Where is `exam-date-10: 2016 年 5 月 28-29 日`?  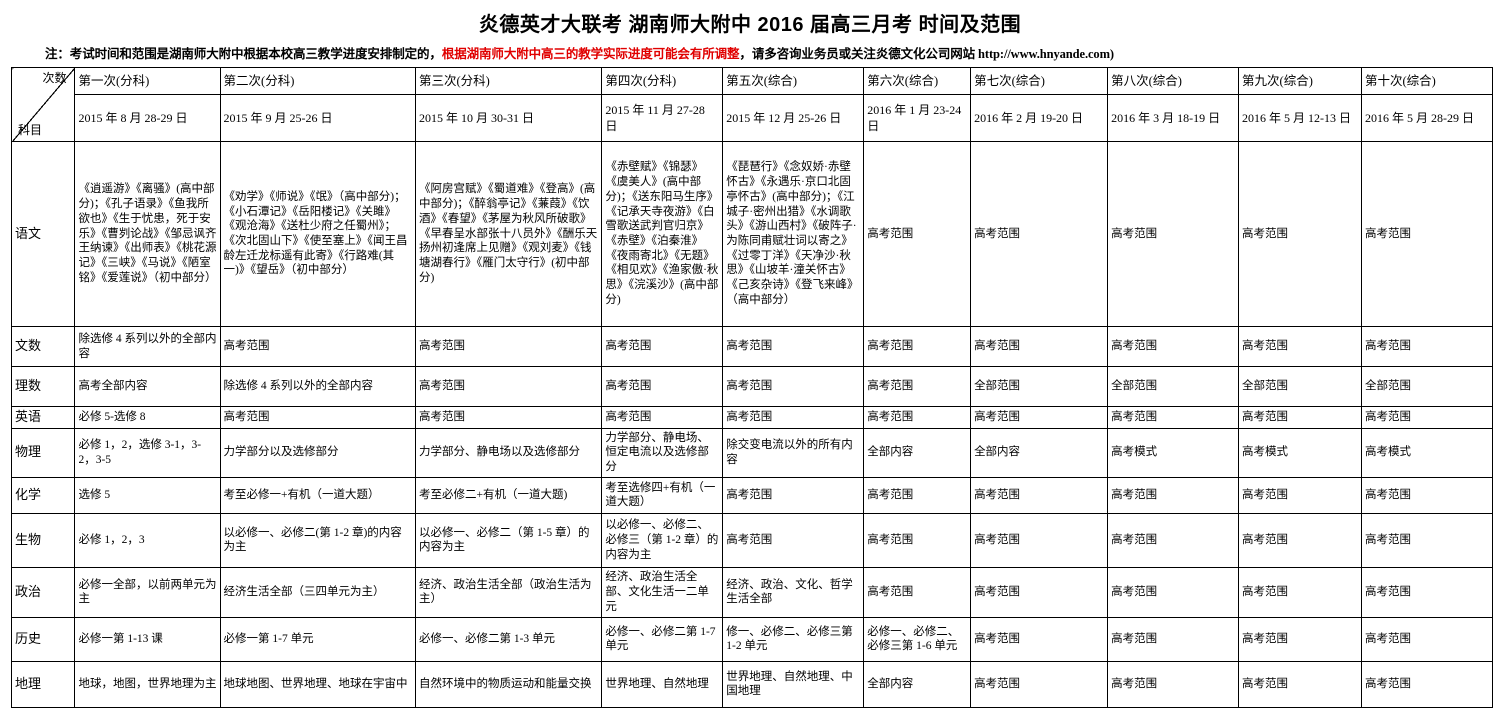 exam-date-10: 2016 年 5 月 28-29 日 is located at coordinates (1427, 118).